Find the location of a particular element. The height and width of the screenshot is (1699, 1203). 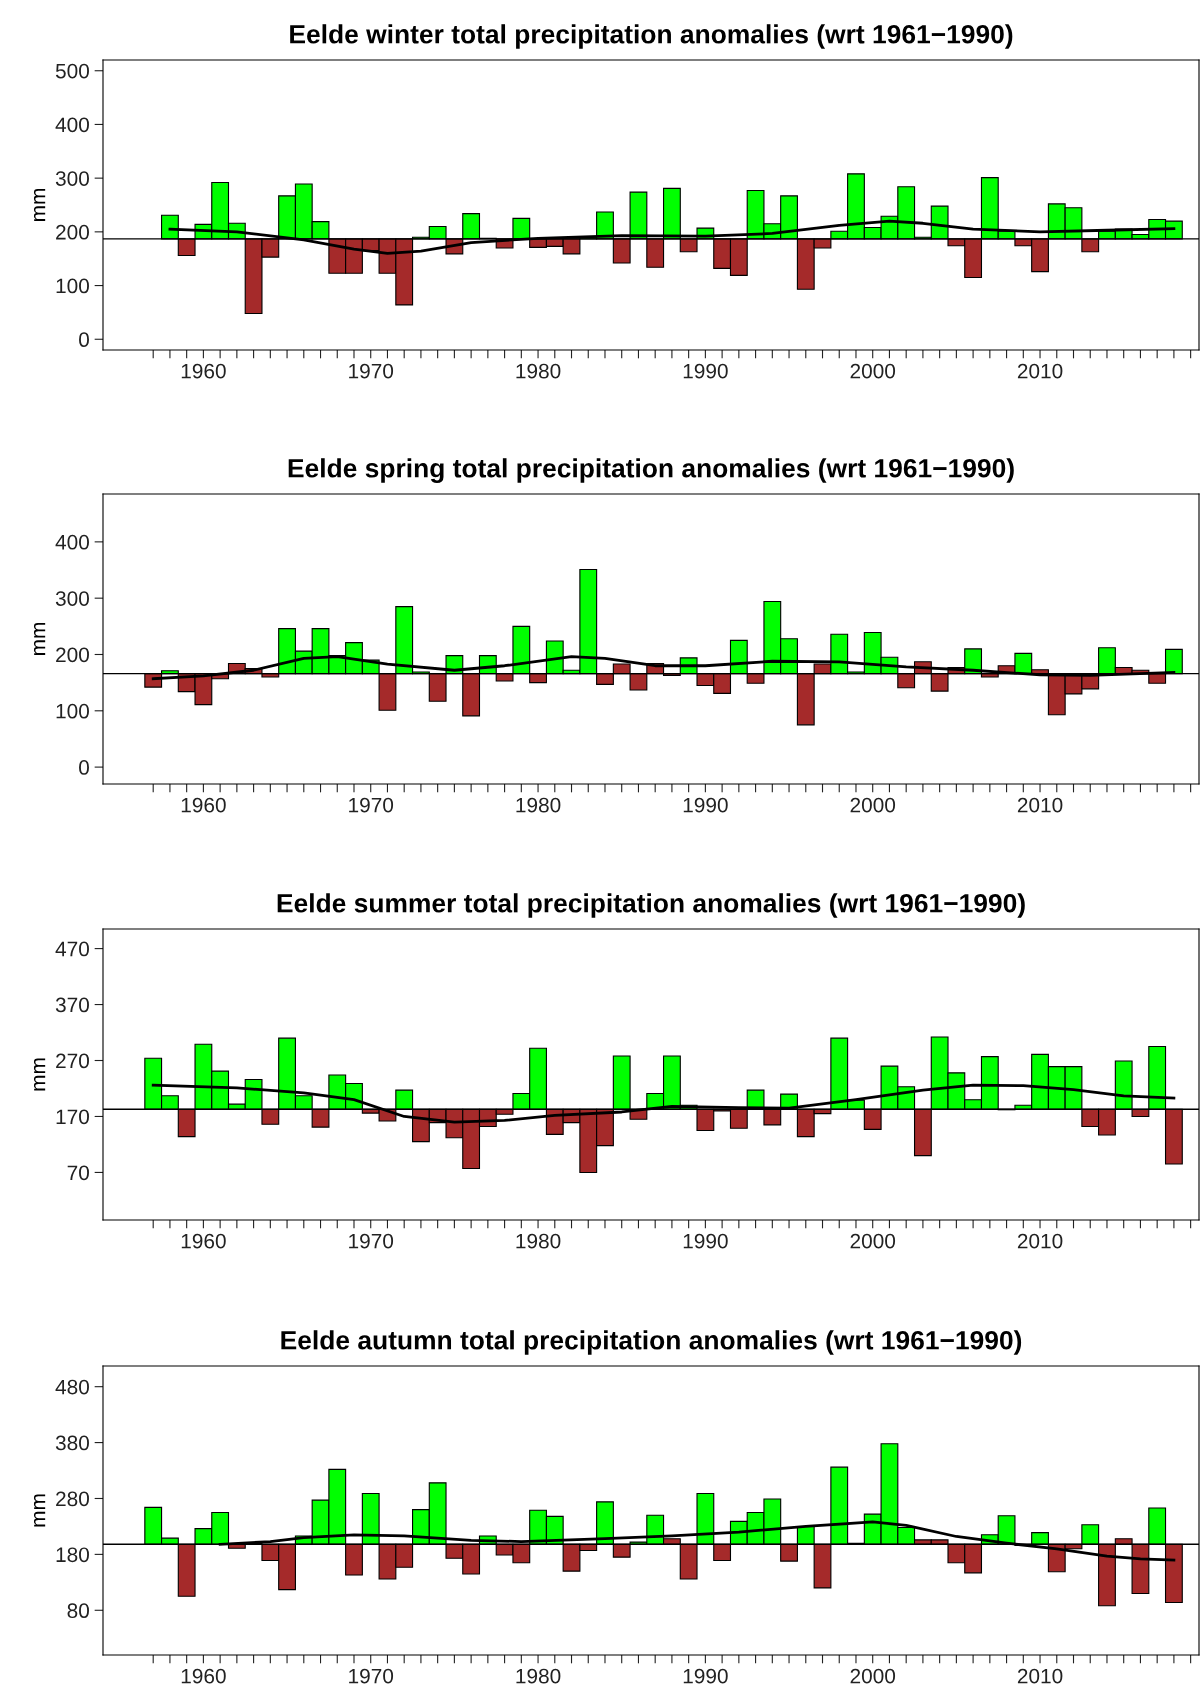

y-tick-label: 370 is located at coordinates (72, 1005).